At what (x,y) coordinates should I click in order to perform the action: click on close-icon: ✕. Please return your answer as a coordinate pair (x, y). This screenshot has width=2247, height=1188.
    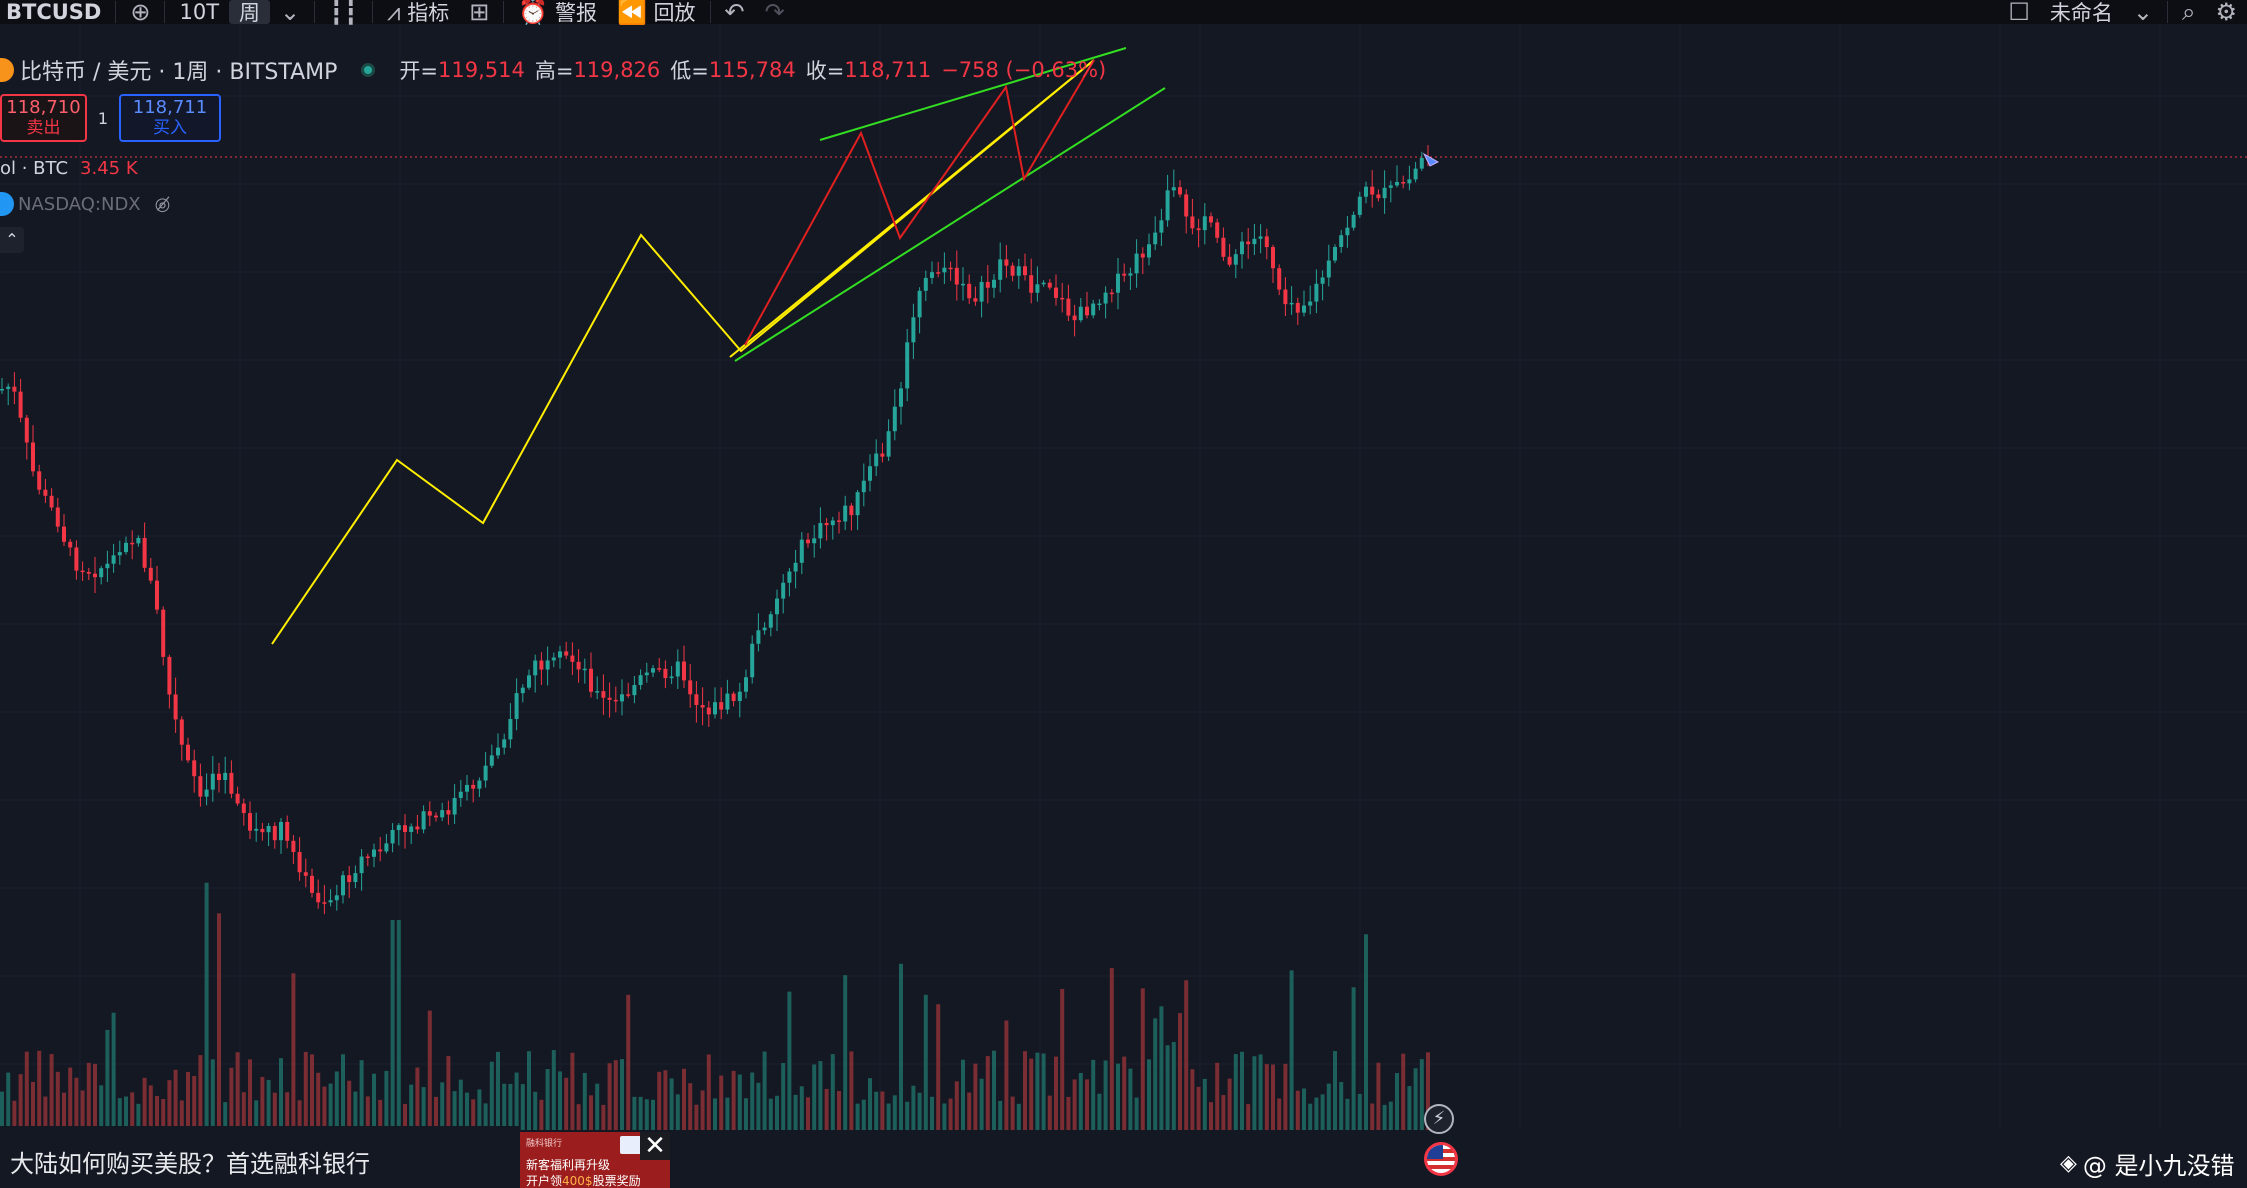
    Looking at the image, I should click on (655, 1146).